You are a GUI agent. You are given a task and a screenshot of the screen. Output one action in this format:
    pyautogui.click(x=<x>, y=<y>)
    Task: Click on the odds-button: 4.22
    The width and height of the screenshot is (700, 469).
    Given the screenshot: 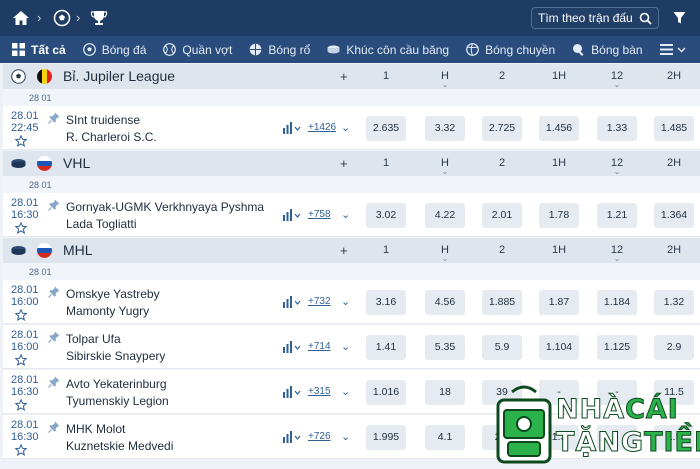 What is the action you would take?
    pyautogui.click(x=445, y=215)
    